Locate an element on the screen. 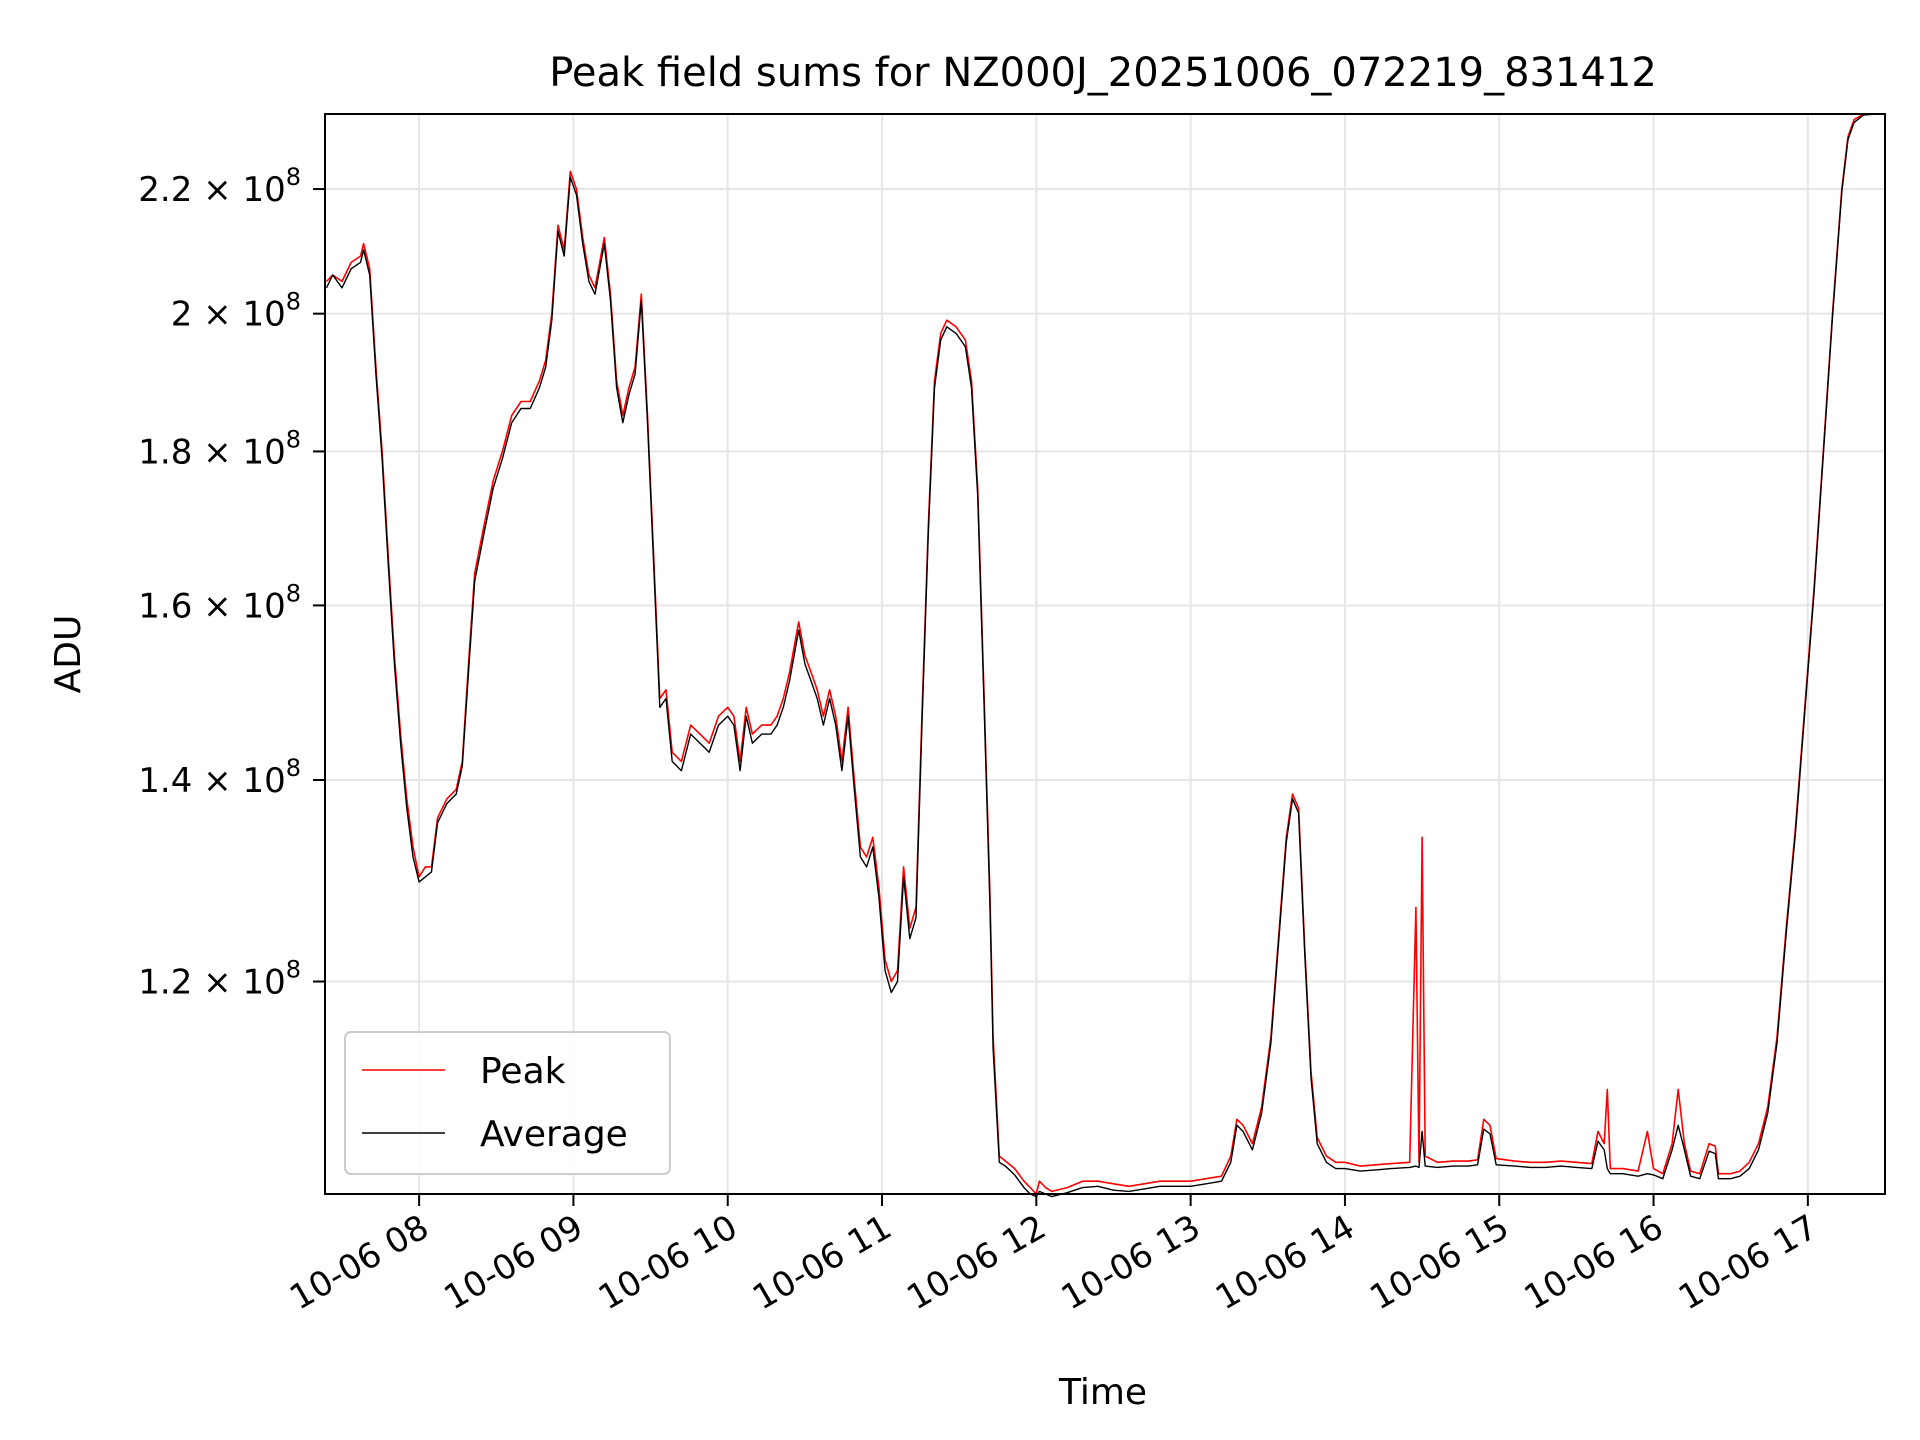 This screenshot has height=1440, width=1920. y-tick-label: 1.8 × 108 is located at coordinates (219, 448).